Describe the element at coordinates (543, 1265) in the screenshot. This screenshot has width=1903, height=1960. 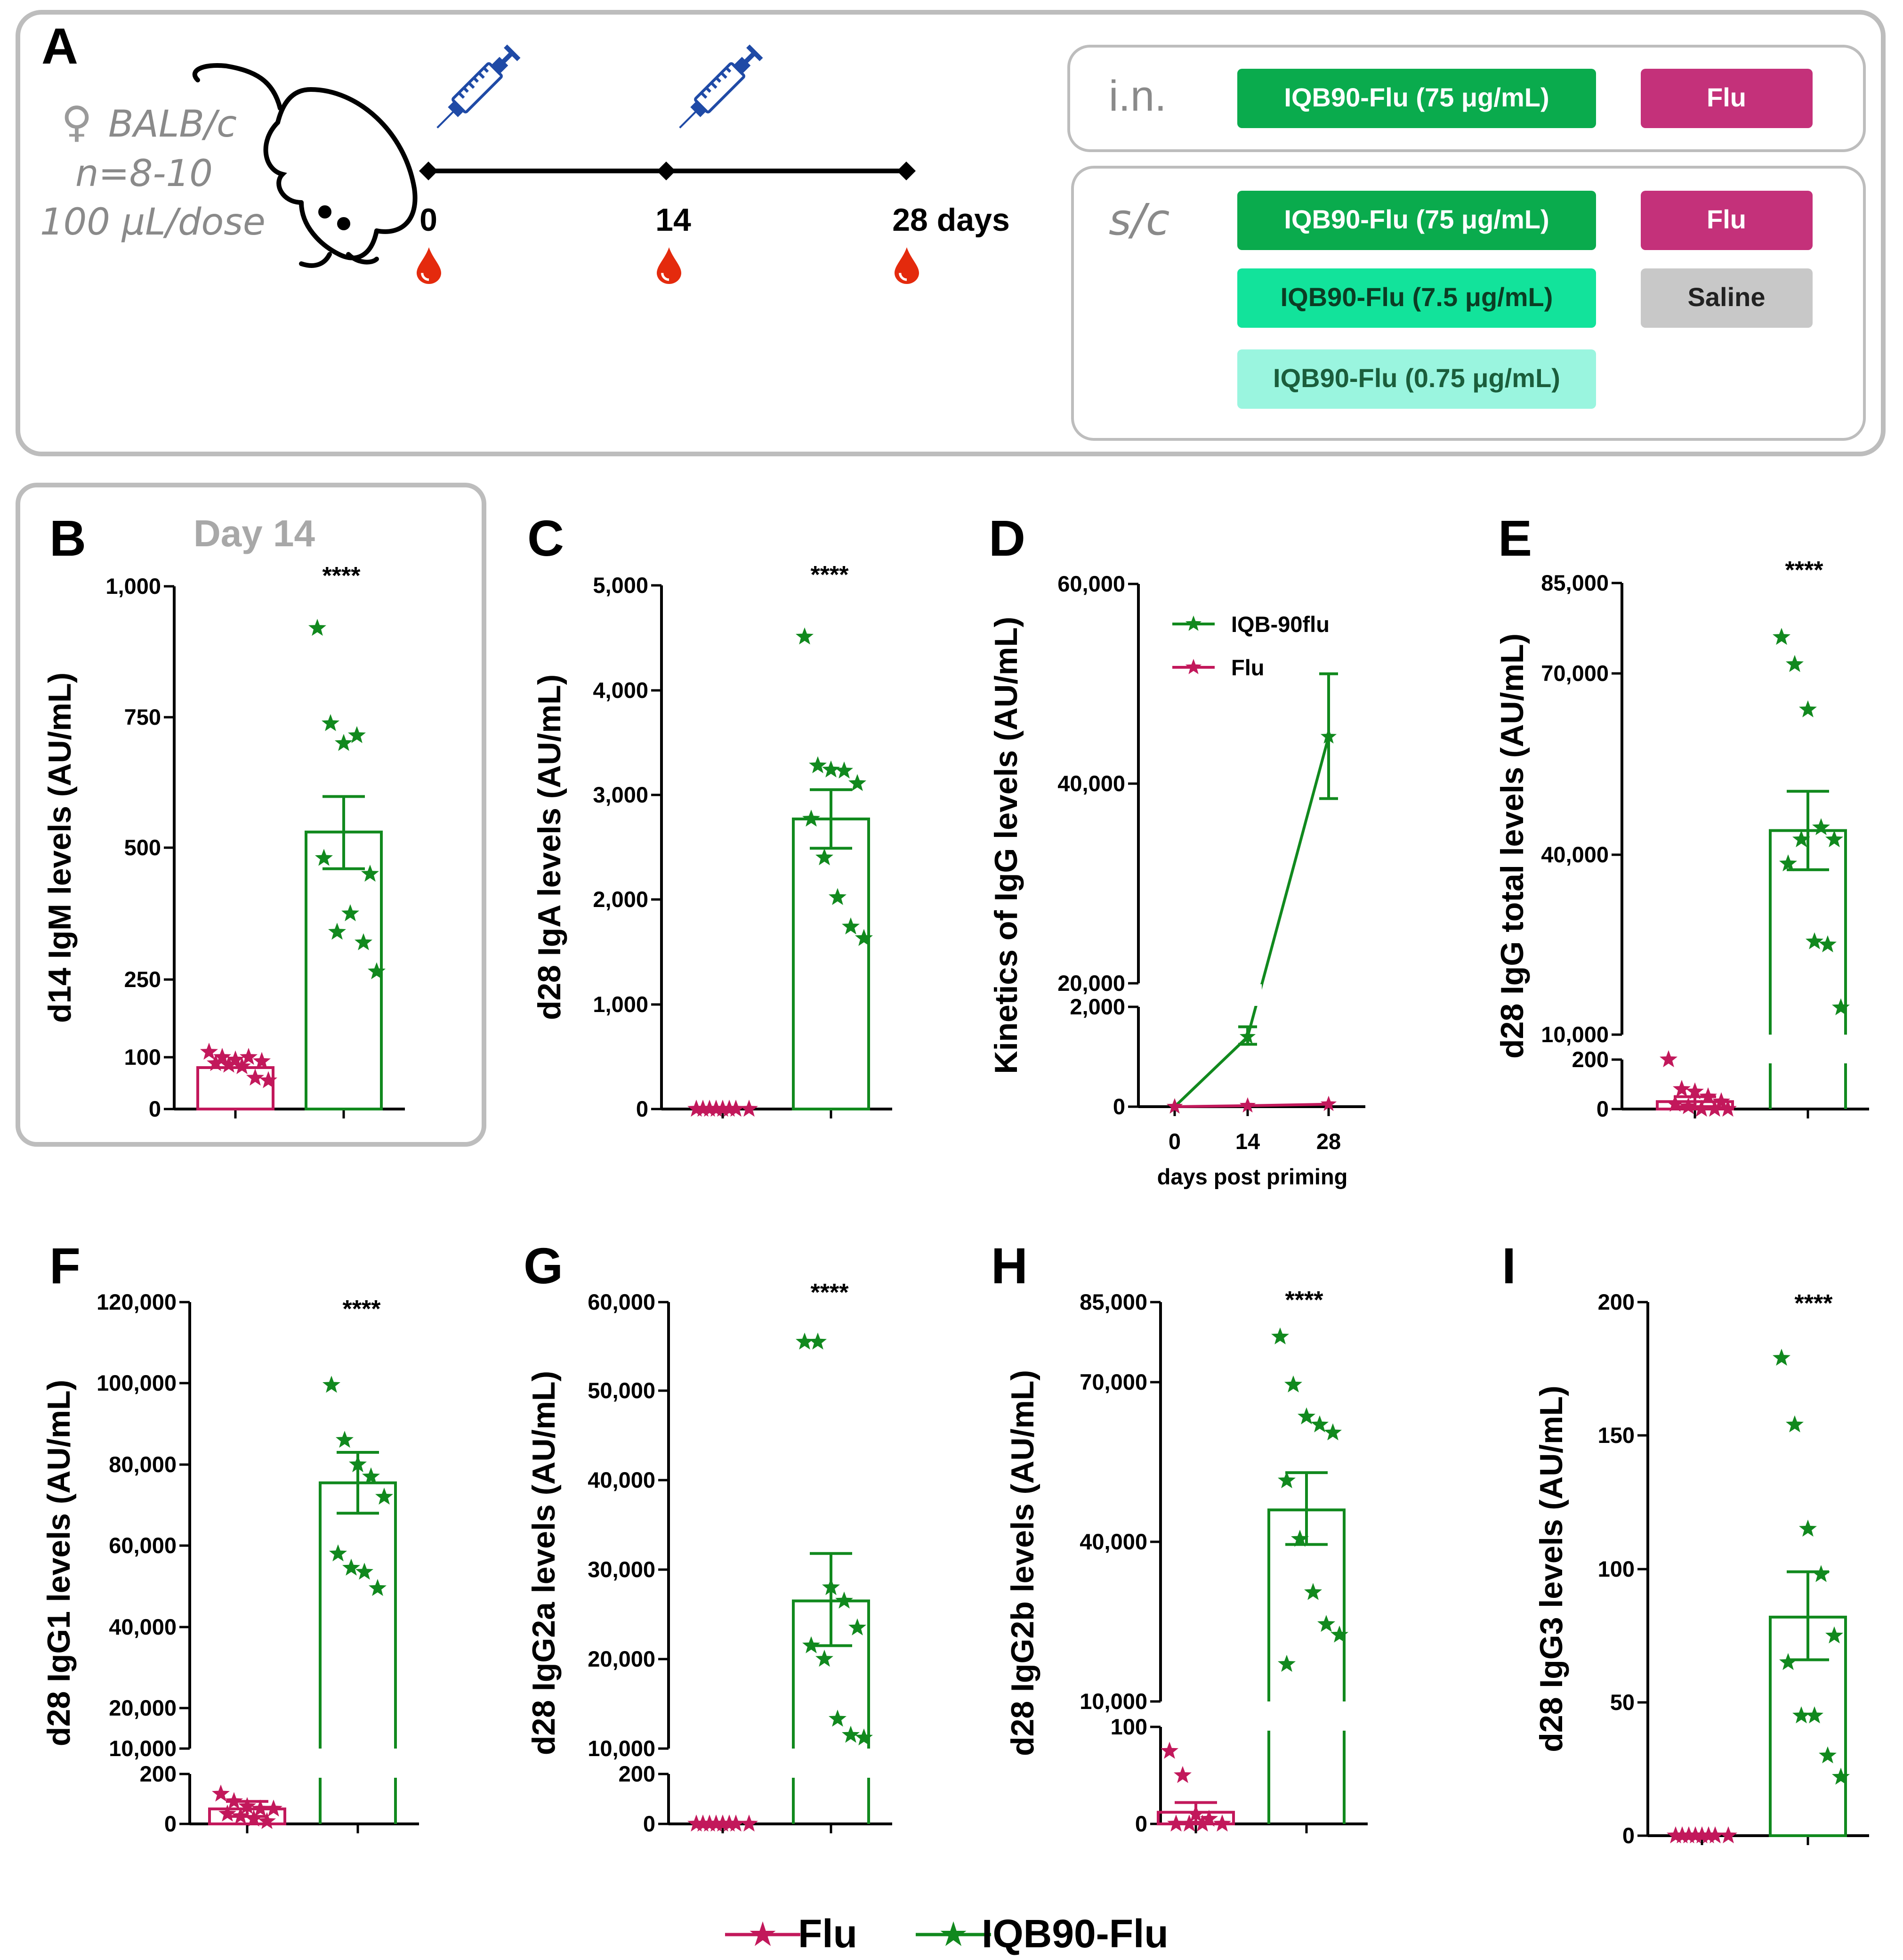
I see `panel-label: G` at that location.